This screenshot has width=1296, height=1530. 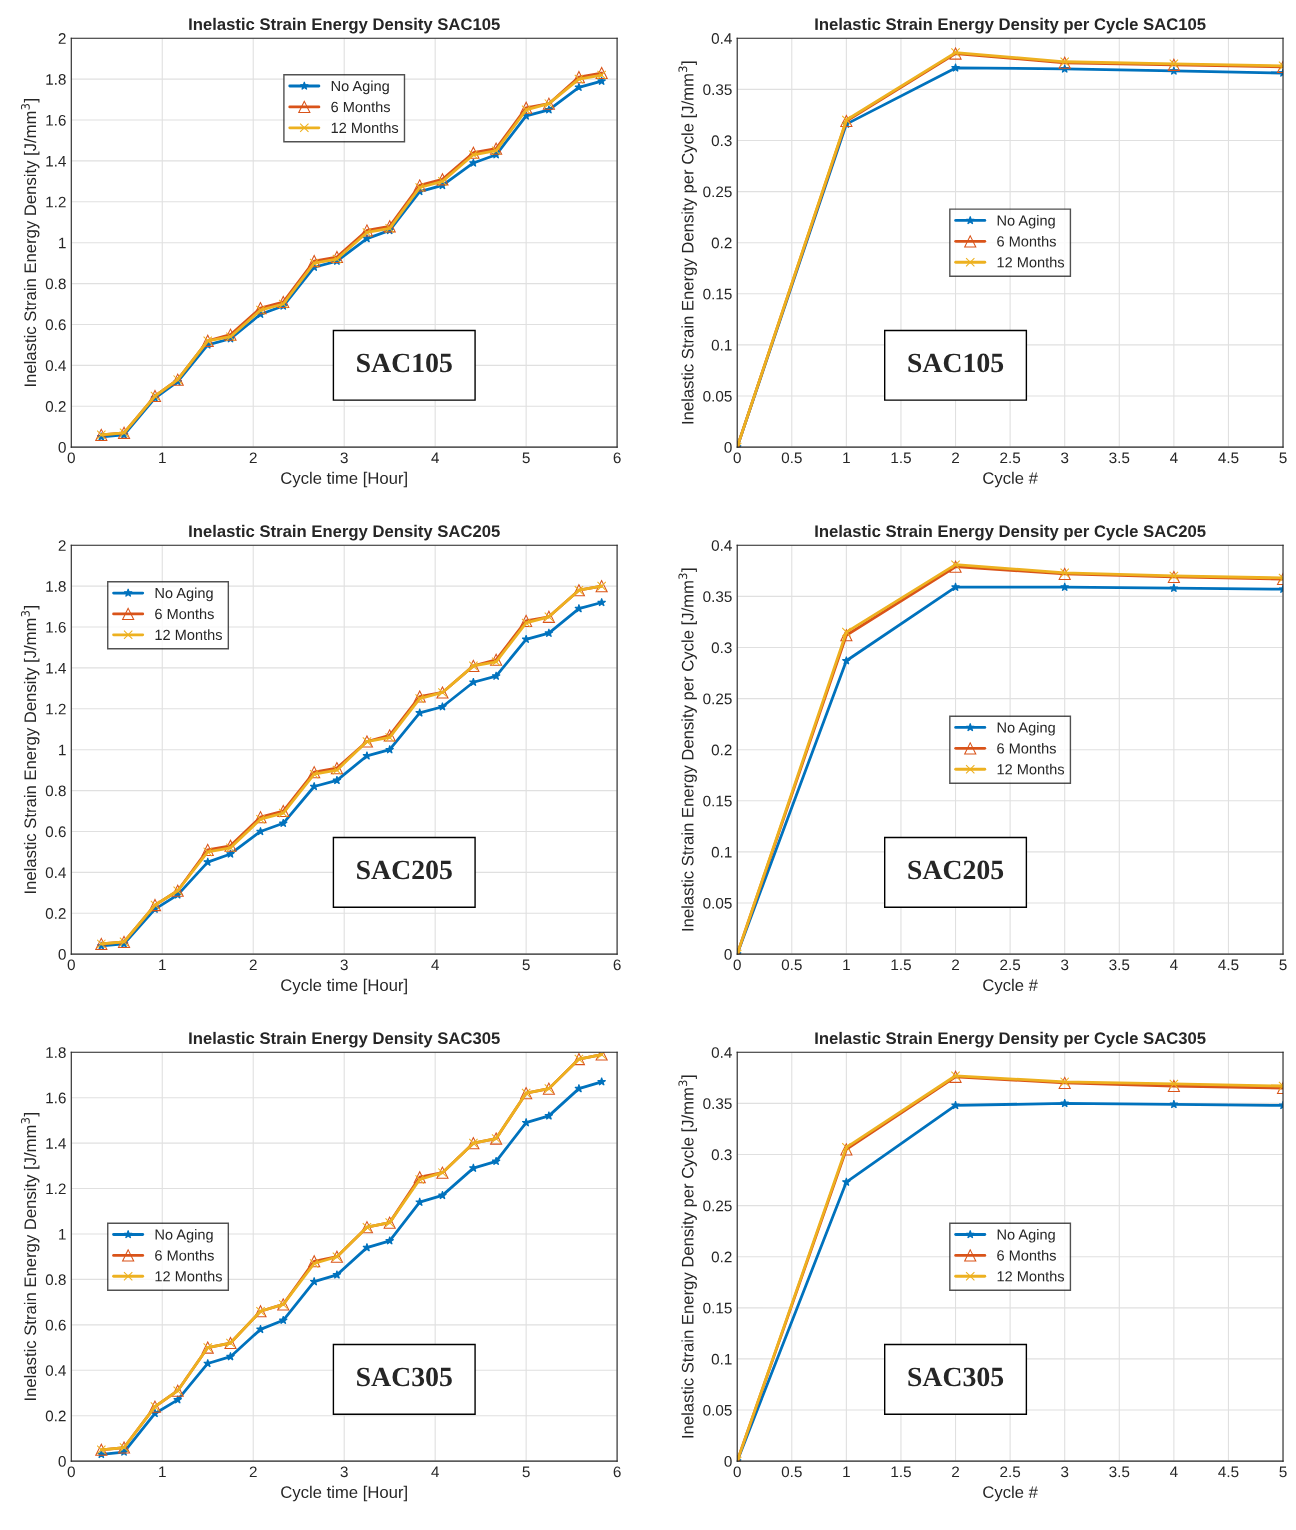 What do you see at coordinates (1010, 1039) in the screenshot?
I see `chart-title: Inelastic Strain Energy Density per Cycle SAC305` at bounding box center [1010, 1039].